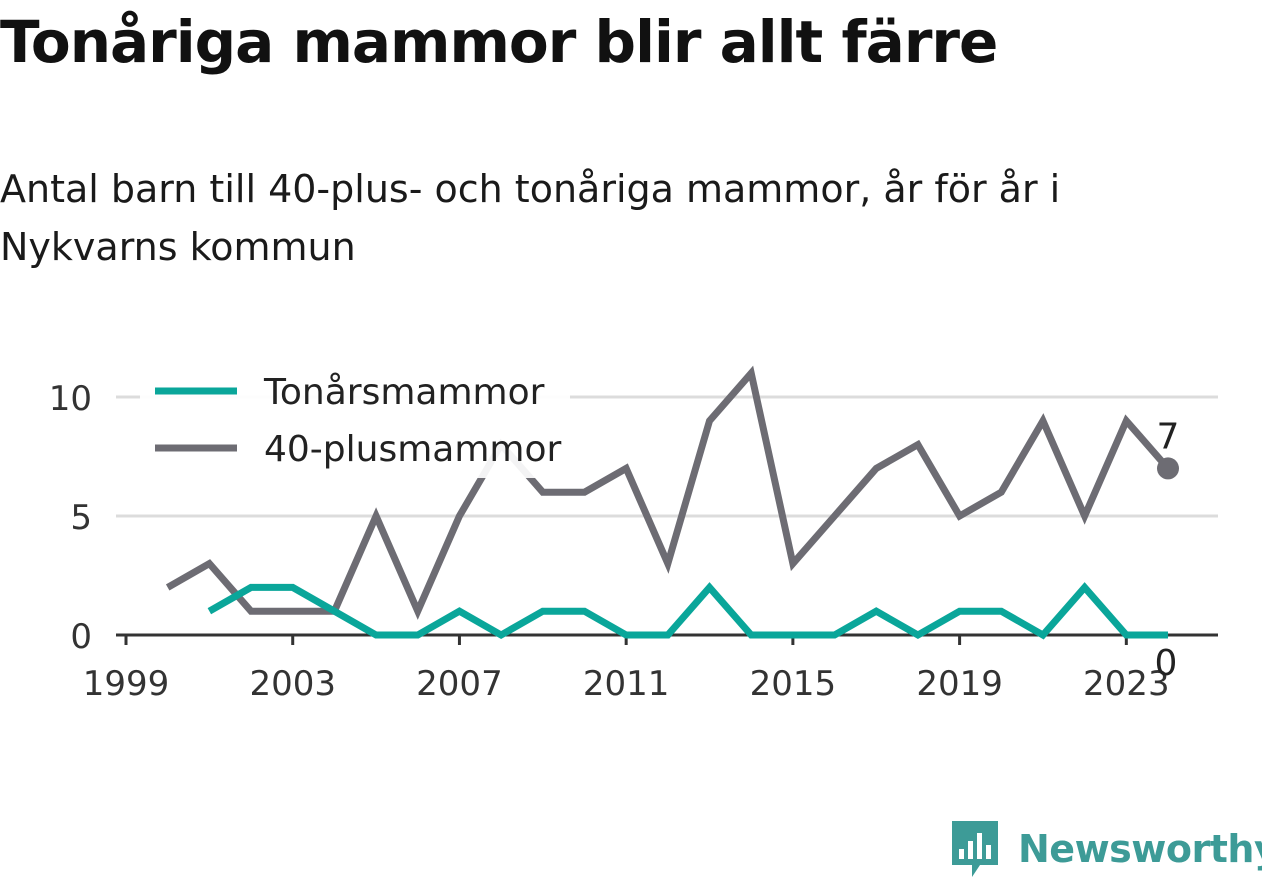  What do you see at coordinates (292, 684) in the screenshot?
I see `x-tick-label: 2003` at bounding box center [292, 684].